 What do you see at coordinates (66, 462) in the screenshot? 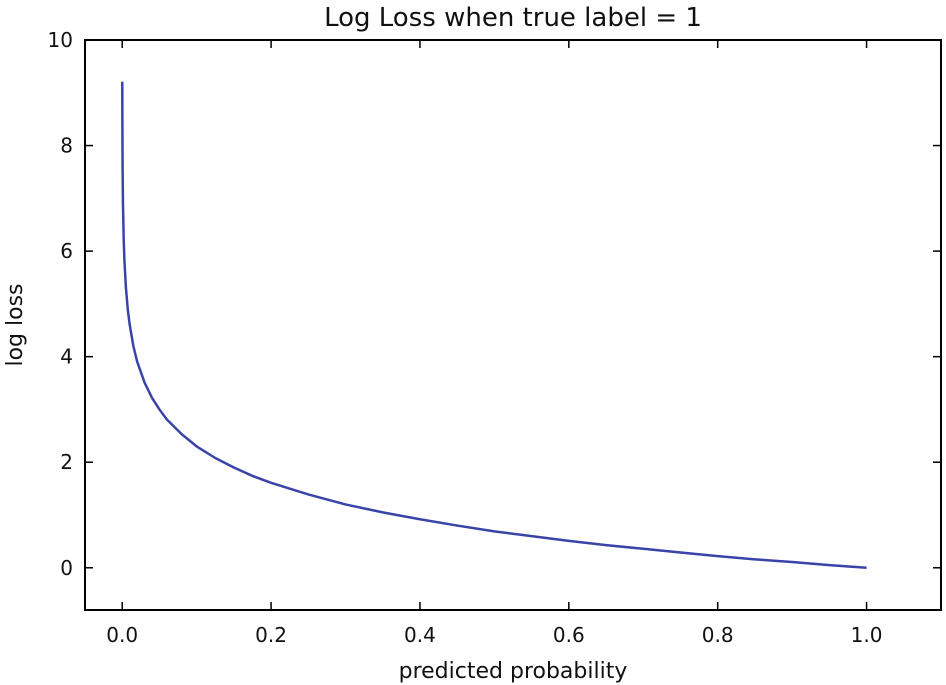
I see `y-tick-label: 2` at bounding box center [66, 462].